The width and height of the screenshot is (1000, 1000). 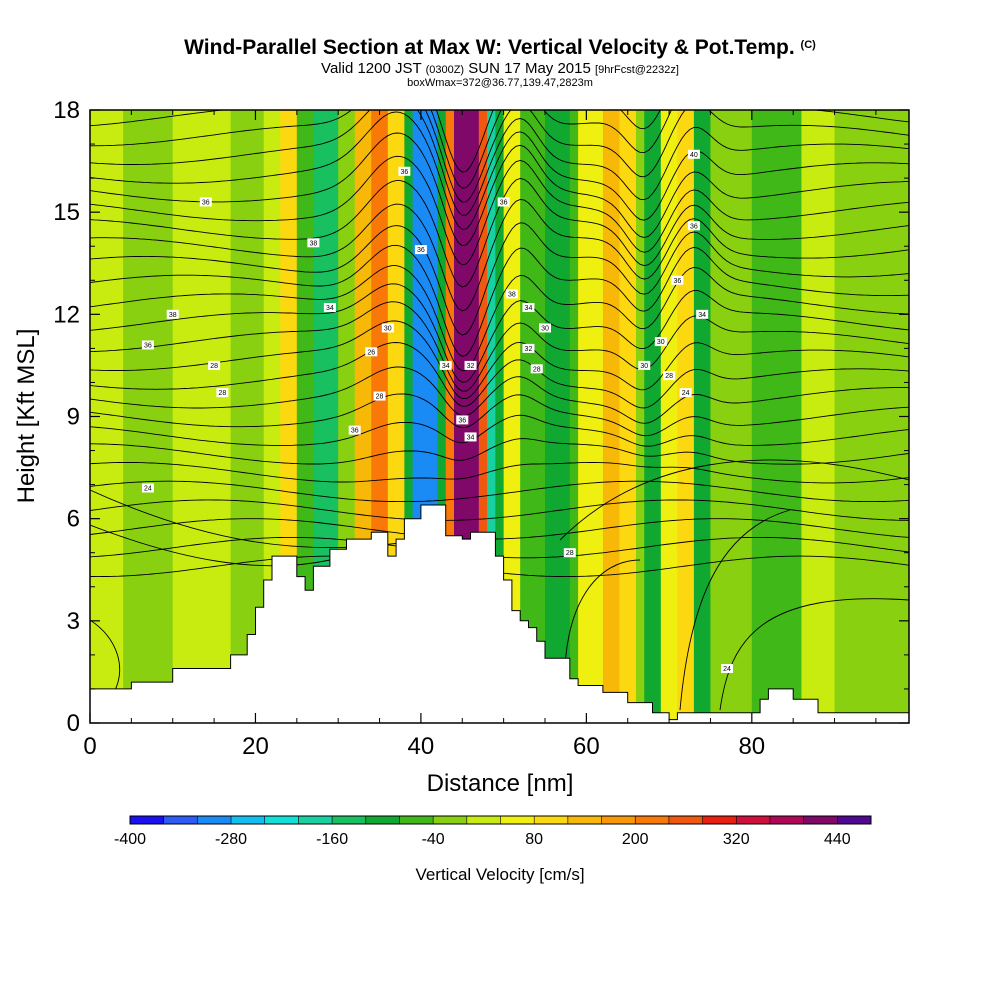 I want to click on contour-label: 38, so click(x=172, y=314).